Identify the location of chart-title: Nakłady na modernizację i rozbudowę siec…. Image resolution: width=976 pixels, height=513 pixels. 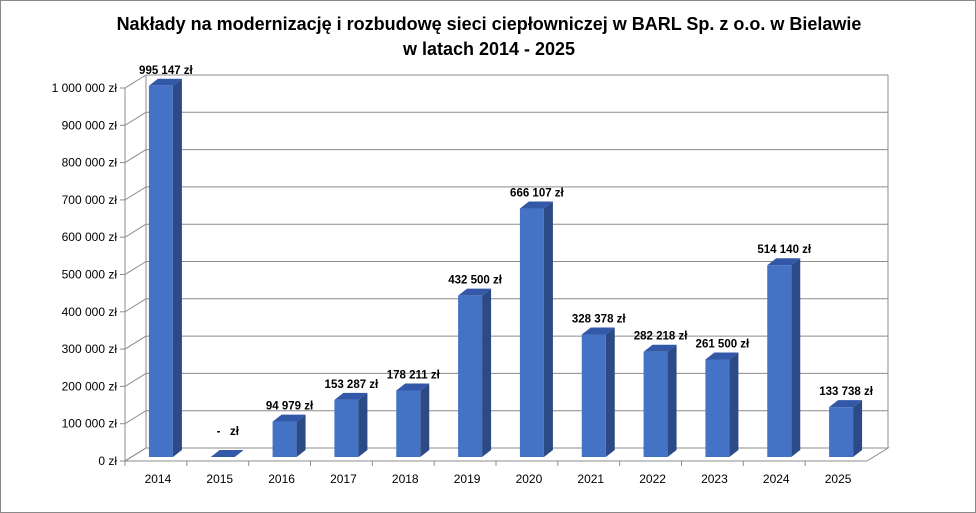
(489, 24).